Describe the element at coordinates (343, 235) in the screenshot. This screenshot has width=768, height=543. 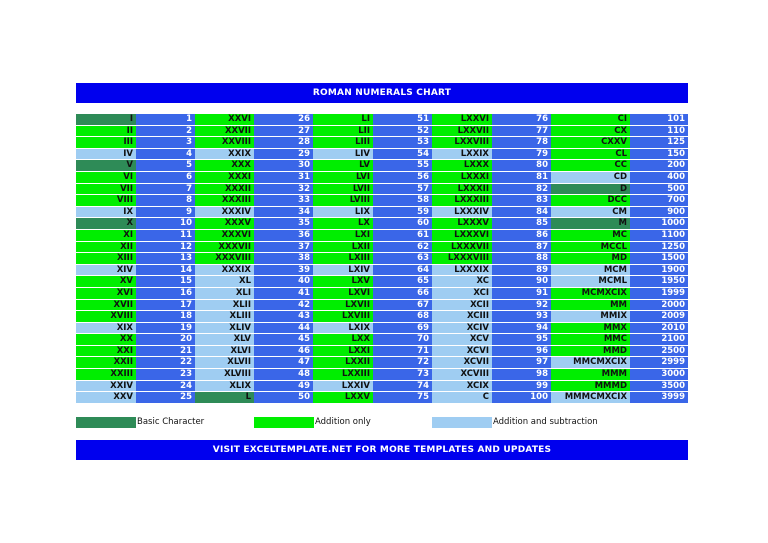
I see `roman-numeral-cell: LXI` at that location.